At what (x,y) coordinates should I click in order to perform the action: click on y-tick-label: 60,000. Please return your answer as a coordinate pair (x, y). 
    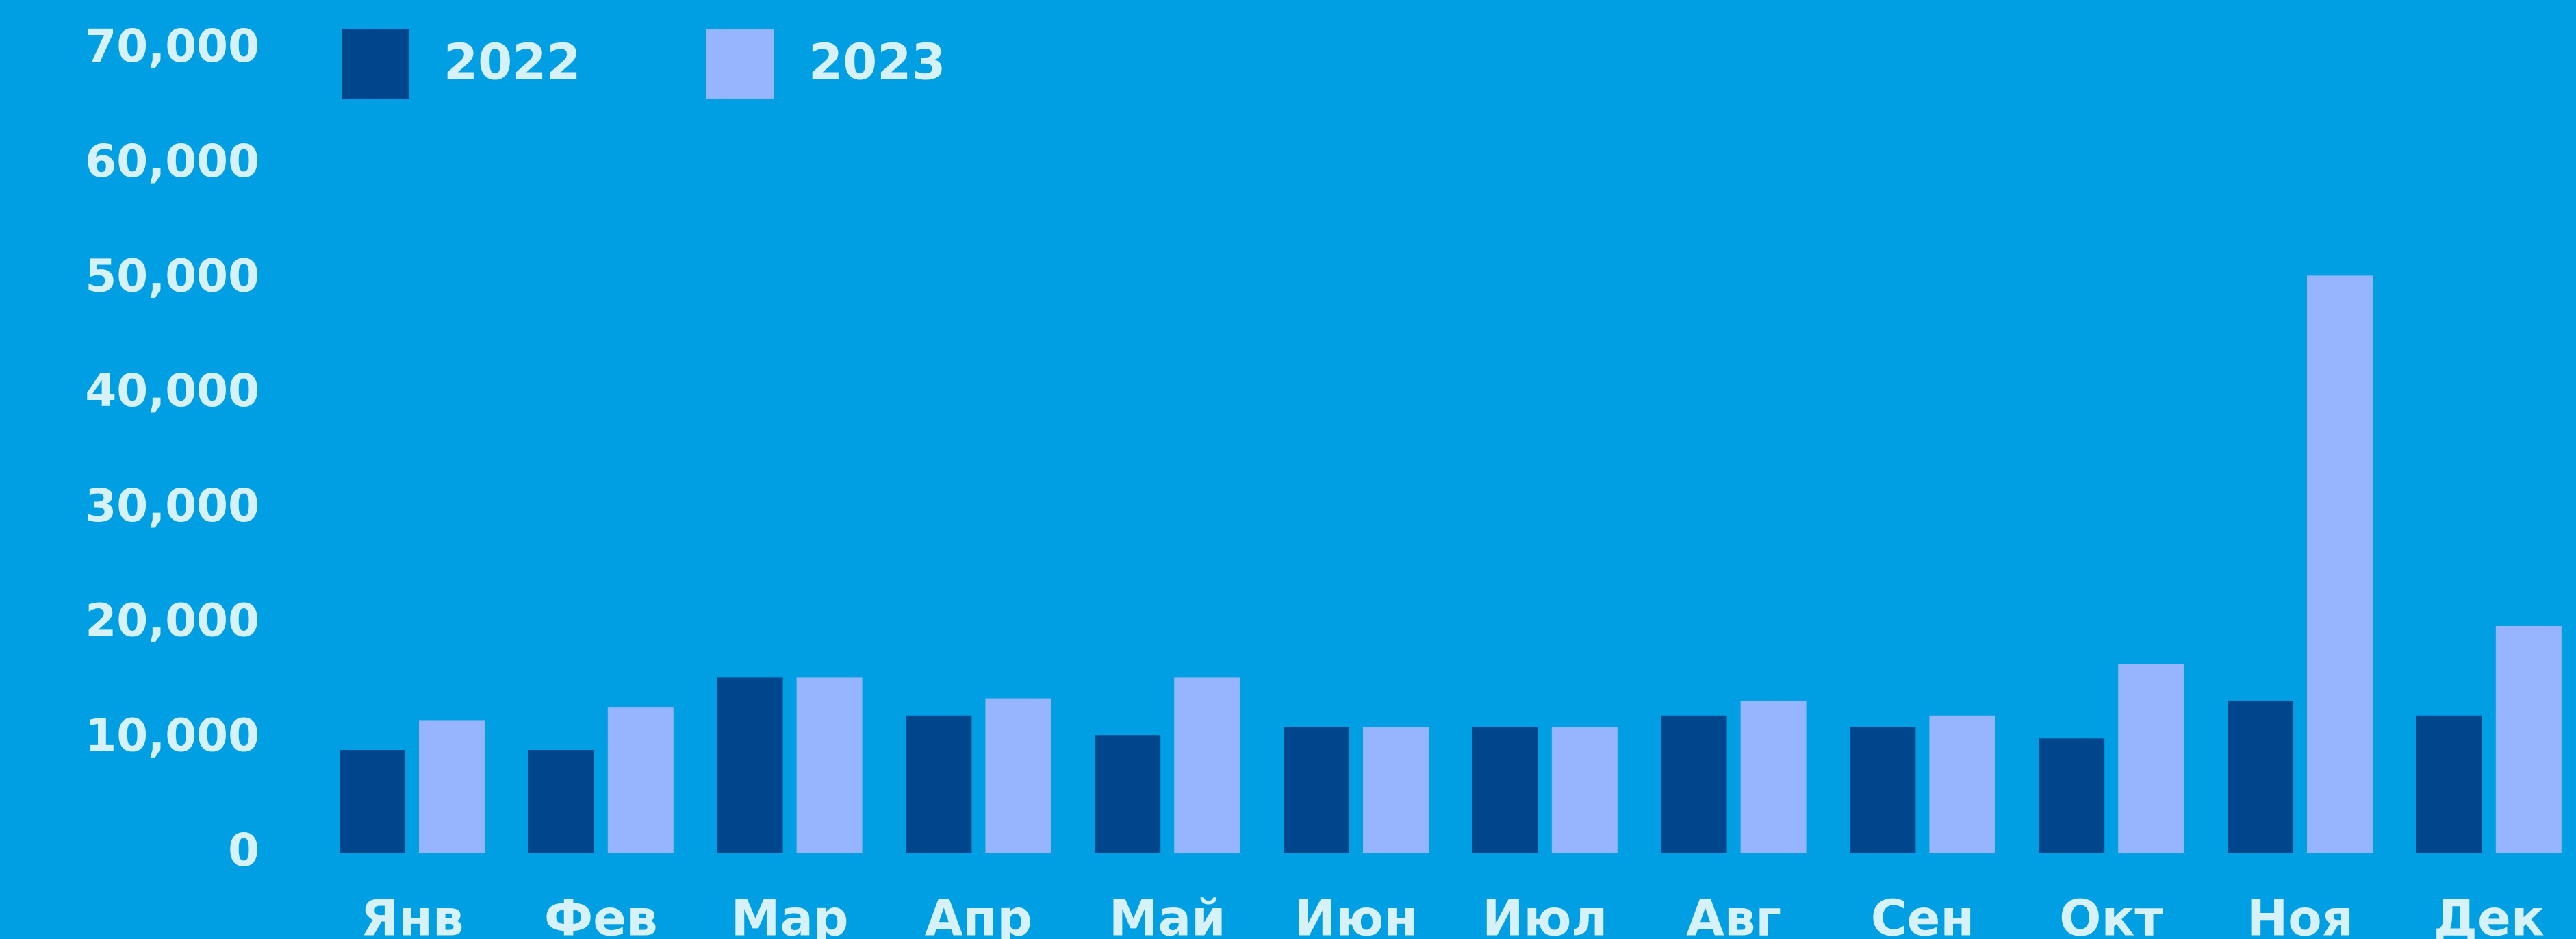
    Looking at the image, I should click on (172, 161).